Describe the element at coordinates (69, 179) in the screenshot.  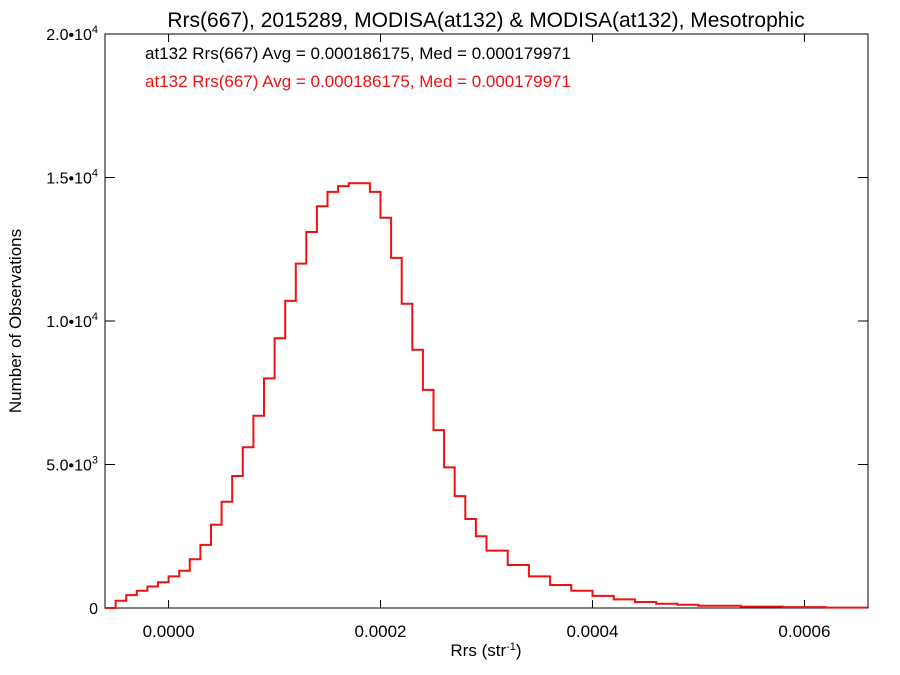
I see `y-tick-label-base: 1.5•10` at that location.